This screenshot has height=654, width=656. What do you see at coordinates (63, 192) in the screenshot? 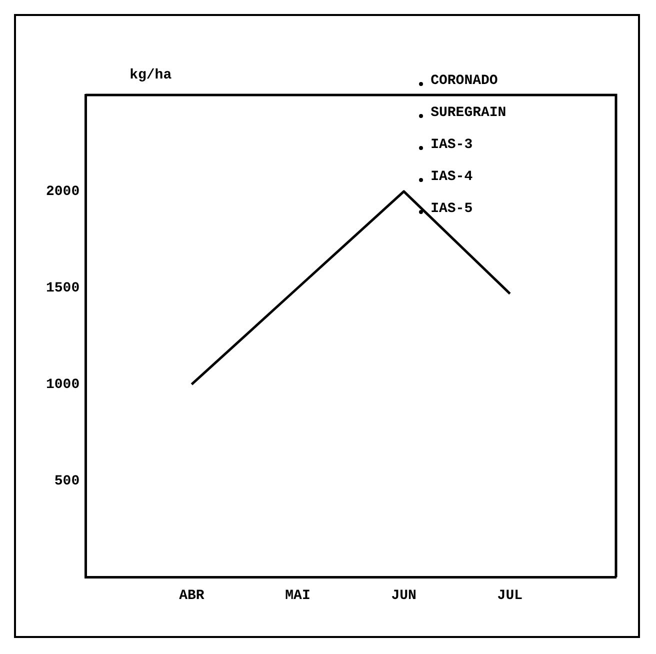
I see `y-tick-label: 2000` at bounding box center [63, 192].